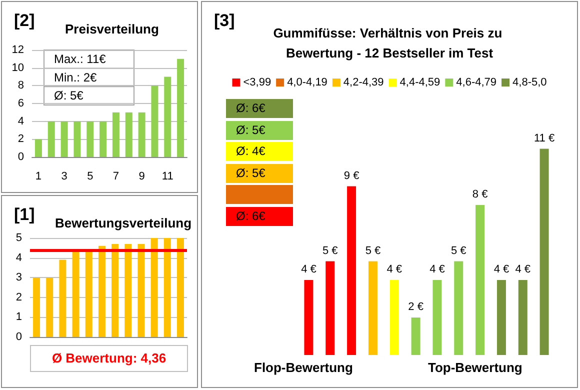 This screenshot has height=390, width=580. I want to click on ref-line-label: Ø Bewertung: 4,36, so click(109, 358).